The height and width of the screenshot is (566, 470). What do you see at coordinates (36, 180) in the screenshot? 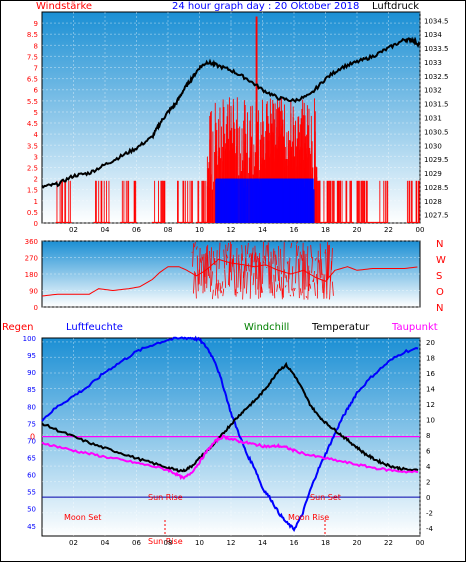
I see `wind-y-tick: 2` at bounding box center [36, 180].